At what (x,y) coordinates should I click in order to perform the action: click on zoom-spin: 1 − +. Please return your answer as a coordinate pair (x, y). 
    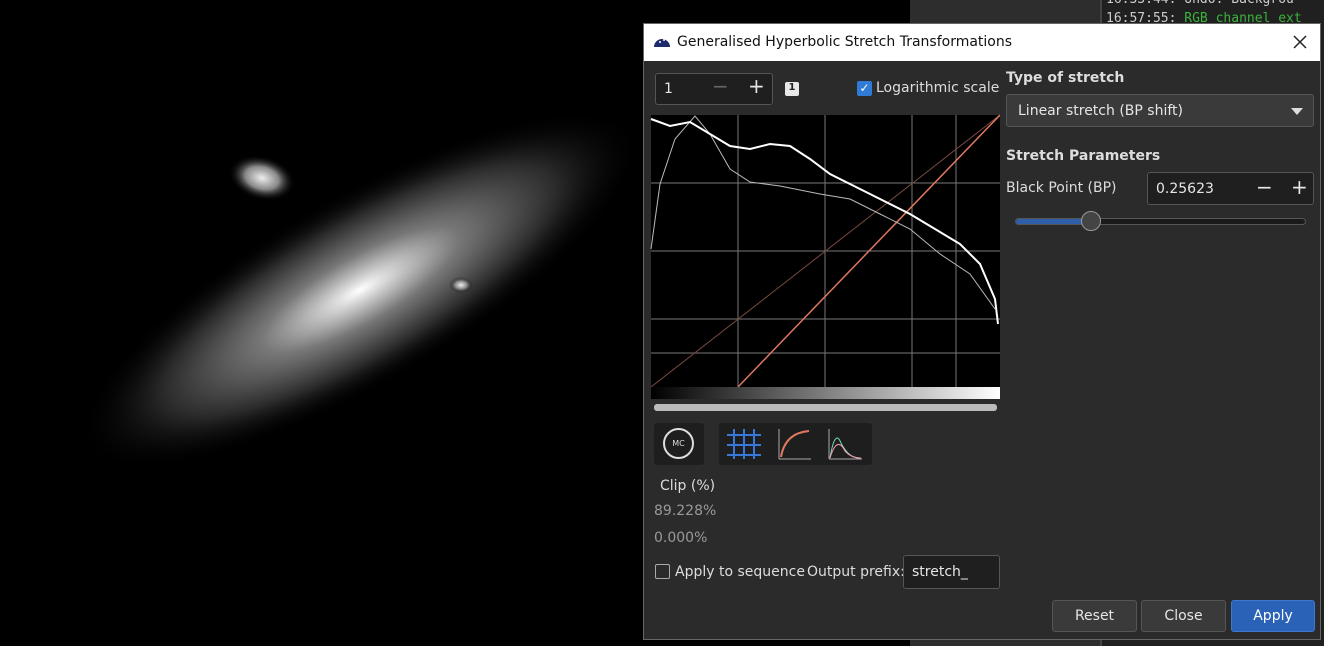
    Looking at the image, I should click on (714, 89).